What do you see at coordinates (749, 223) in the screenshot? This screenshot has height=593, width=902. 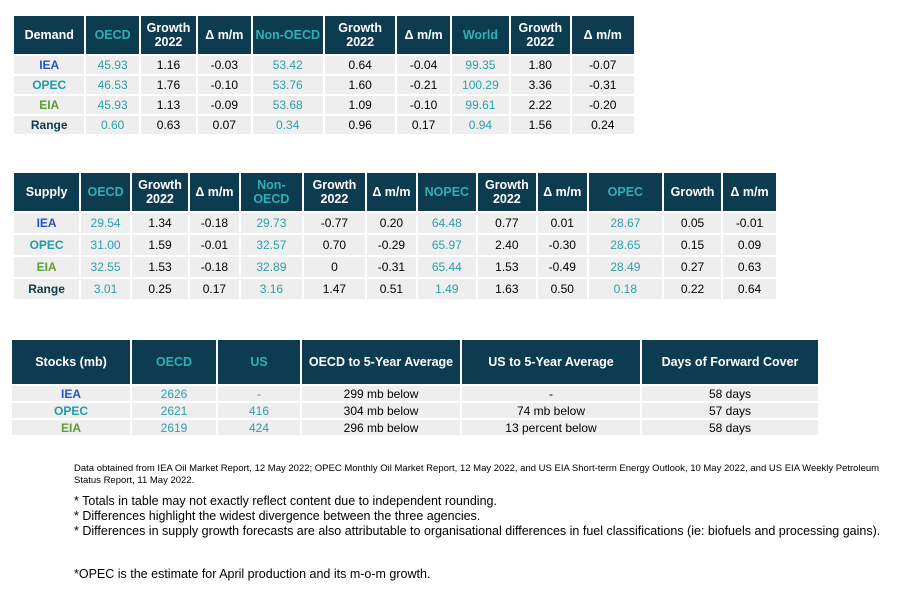 I see `supply-cell: -0.01` at bounding box center [749, 223].